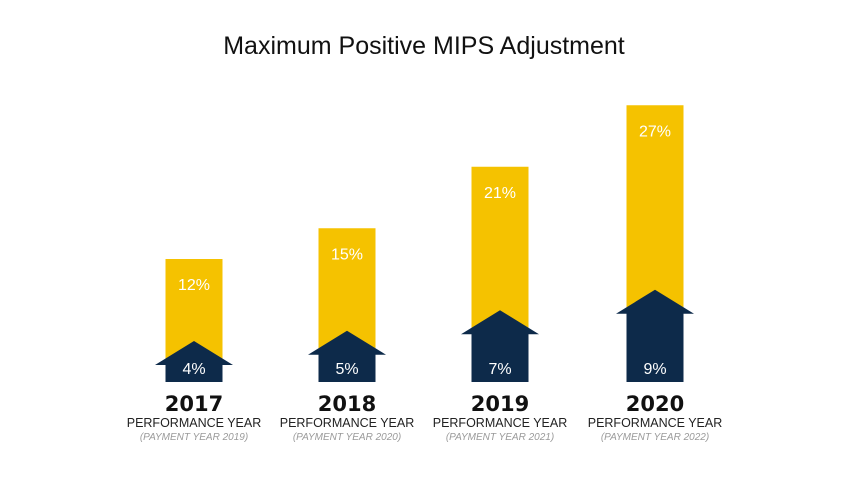 The image size is (848, 477). What do you see at coordinates (194, 437) in the screenshot?
I see `payment-year-label: (PAYMENT YEAR 2019)` at bounding box center [194, 437].